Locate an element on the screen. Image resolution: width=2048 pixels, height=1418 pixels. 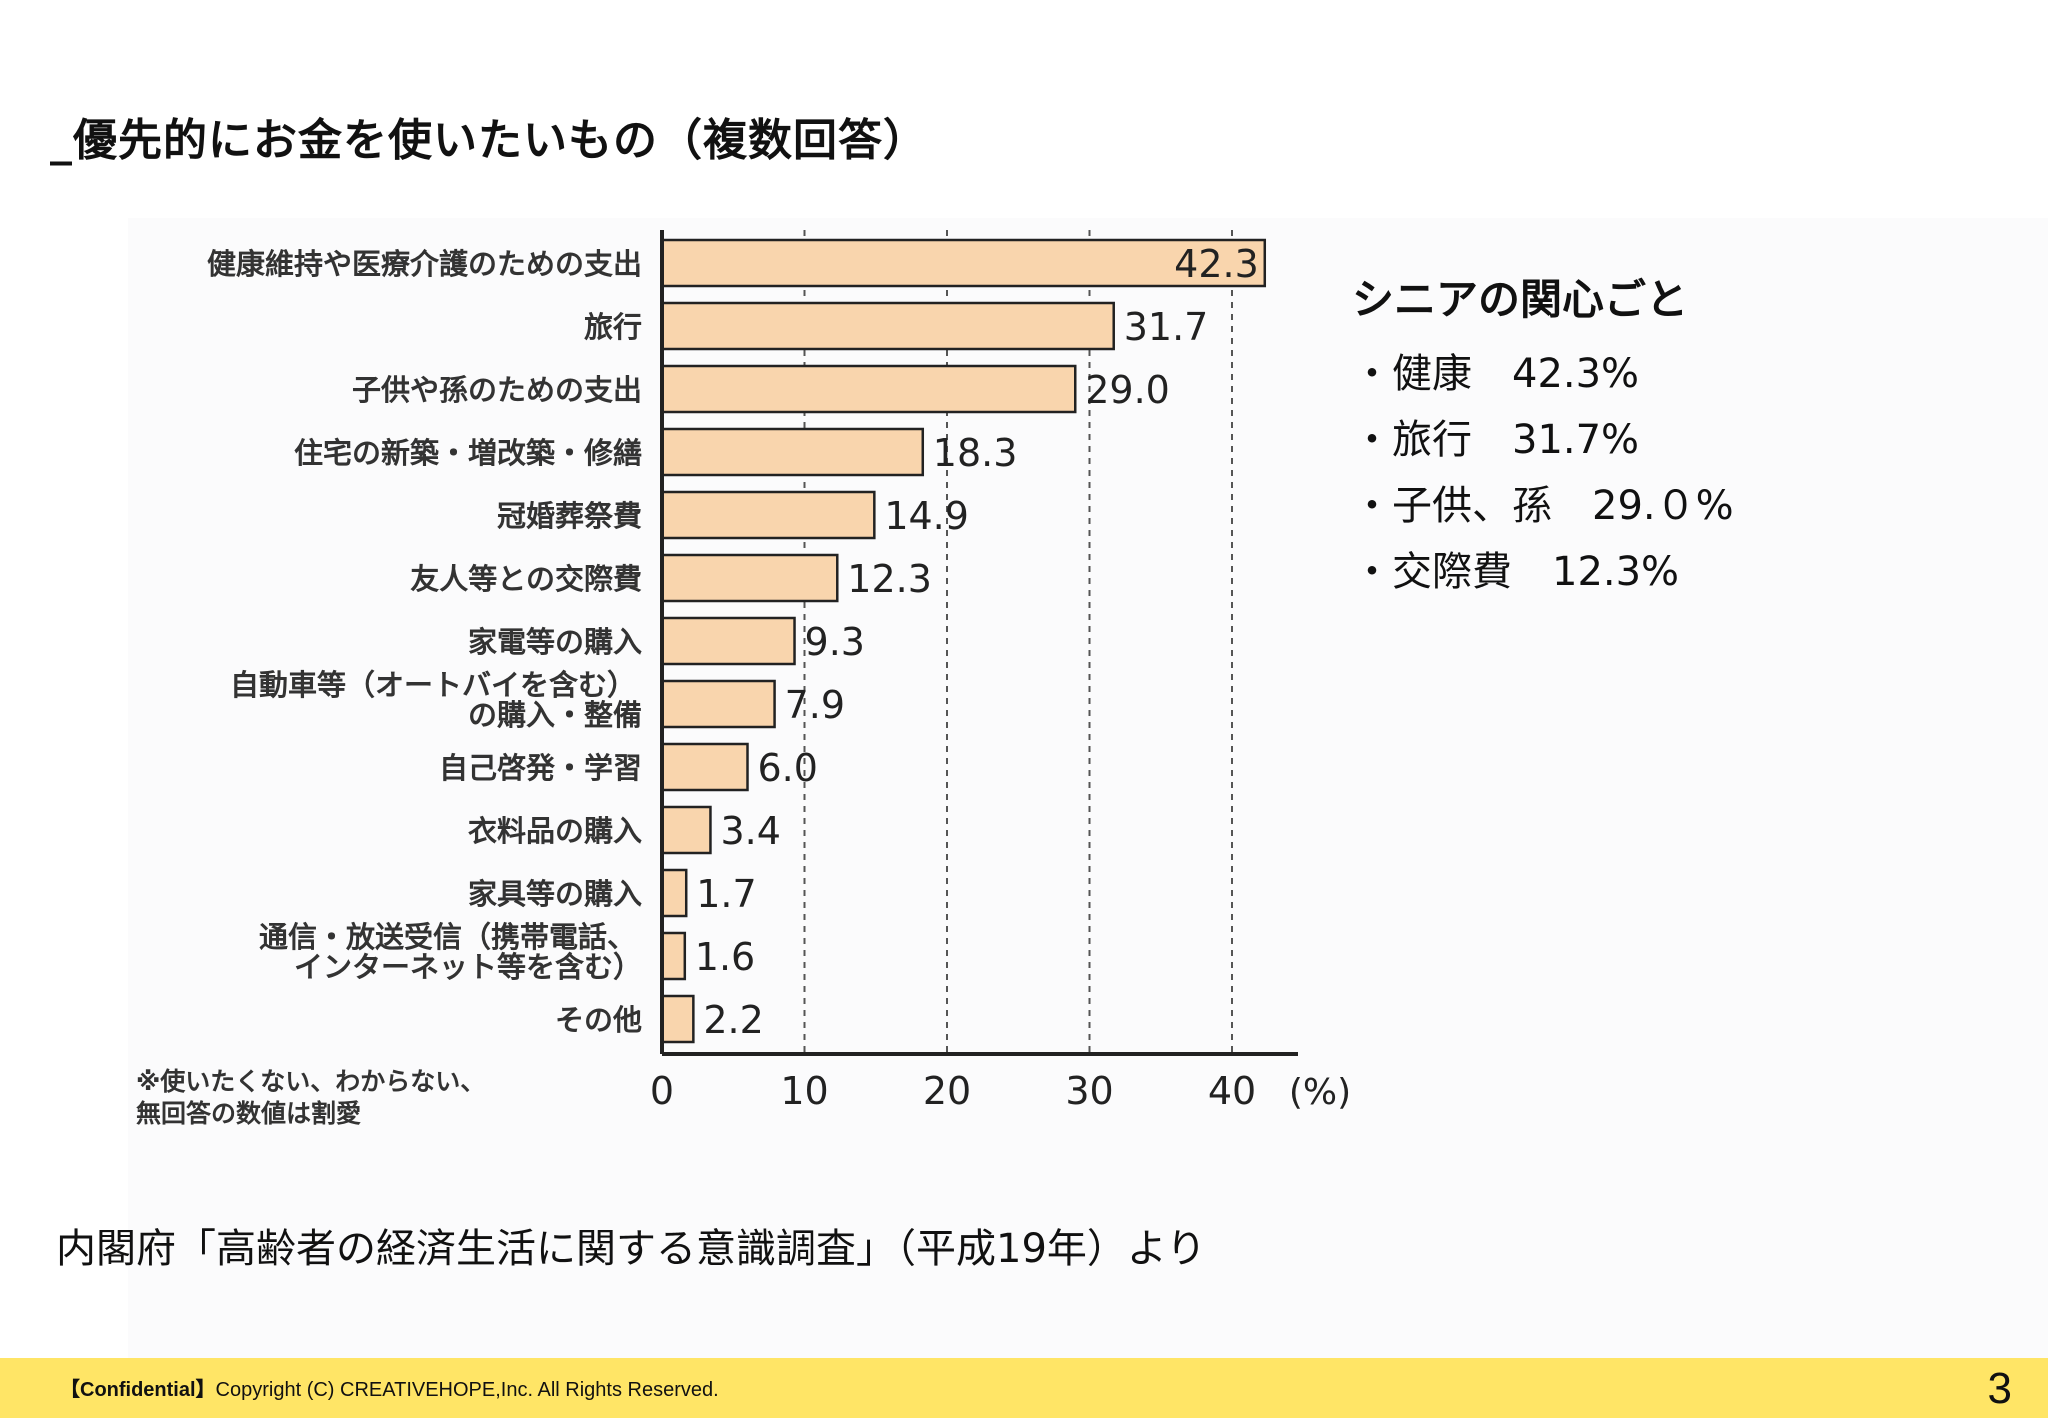
data-label: 1.6 is located at coordinates (725, 957).